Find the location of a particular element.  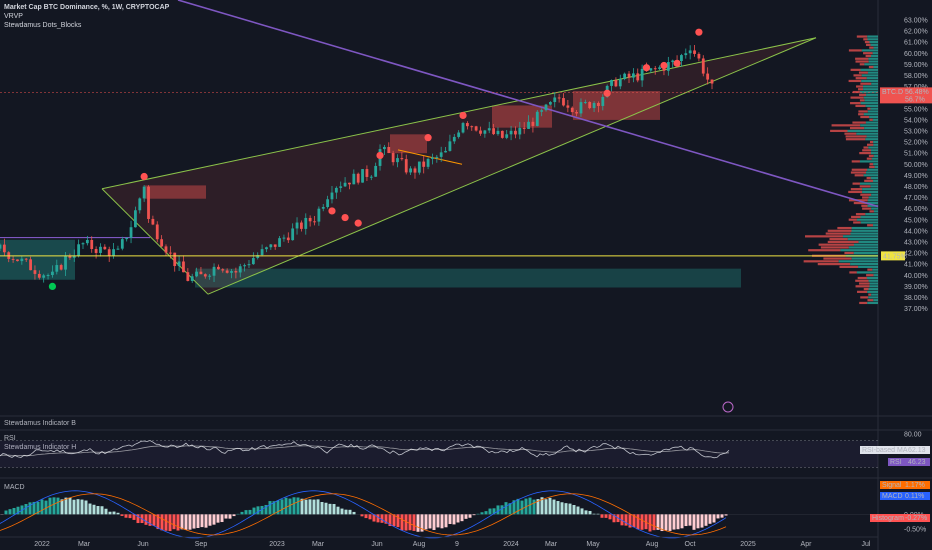

indicator-b-label: Stewdamus Indicator B is located at coordinates (40, 423).